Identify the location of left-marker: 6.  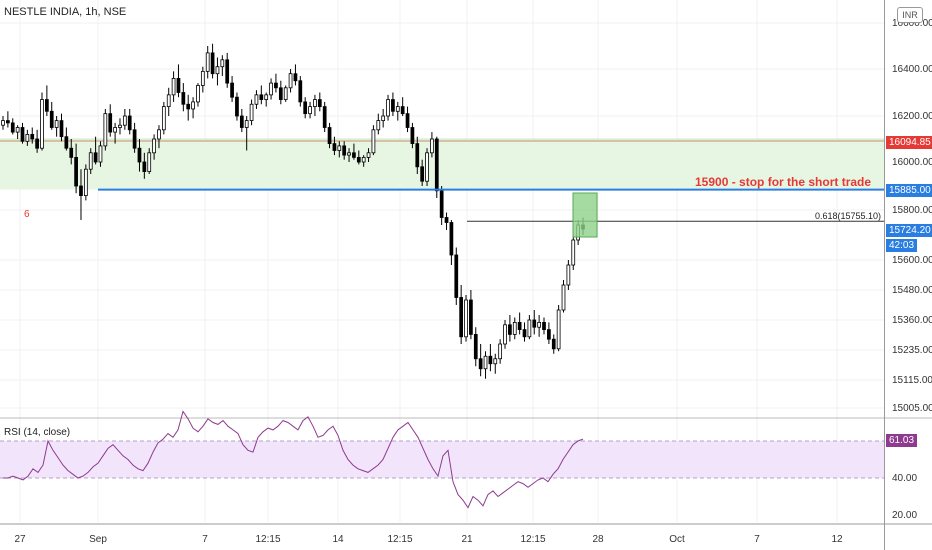
(27, 214).